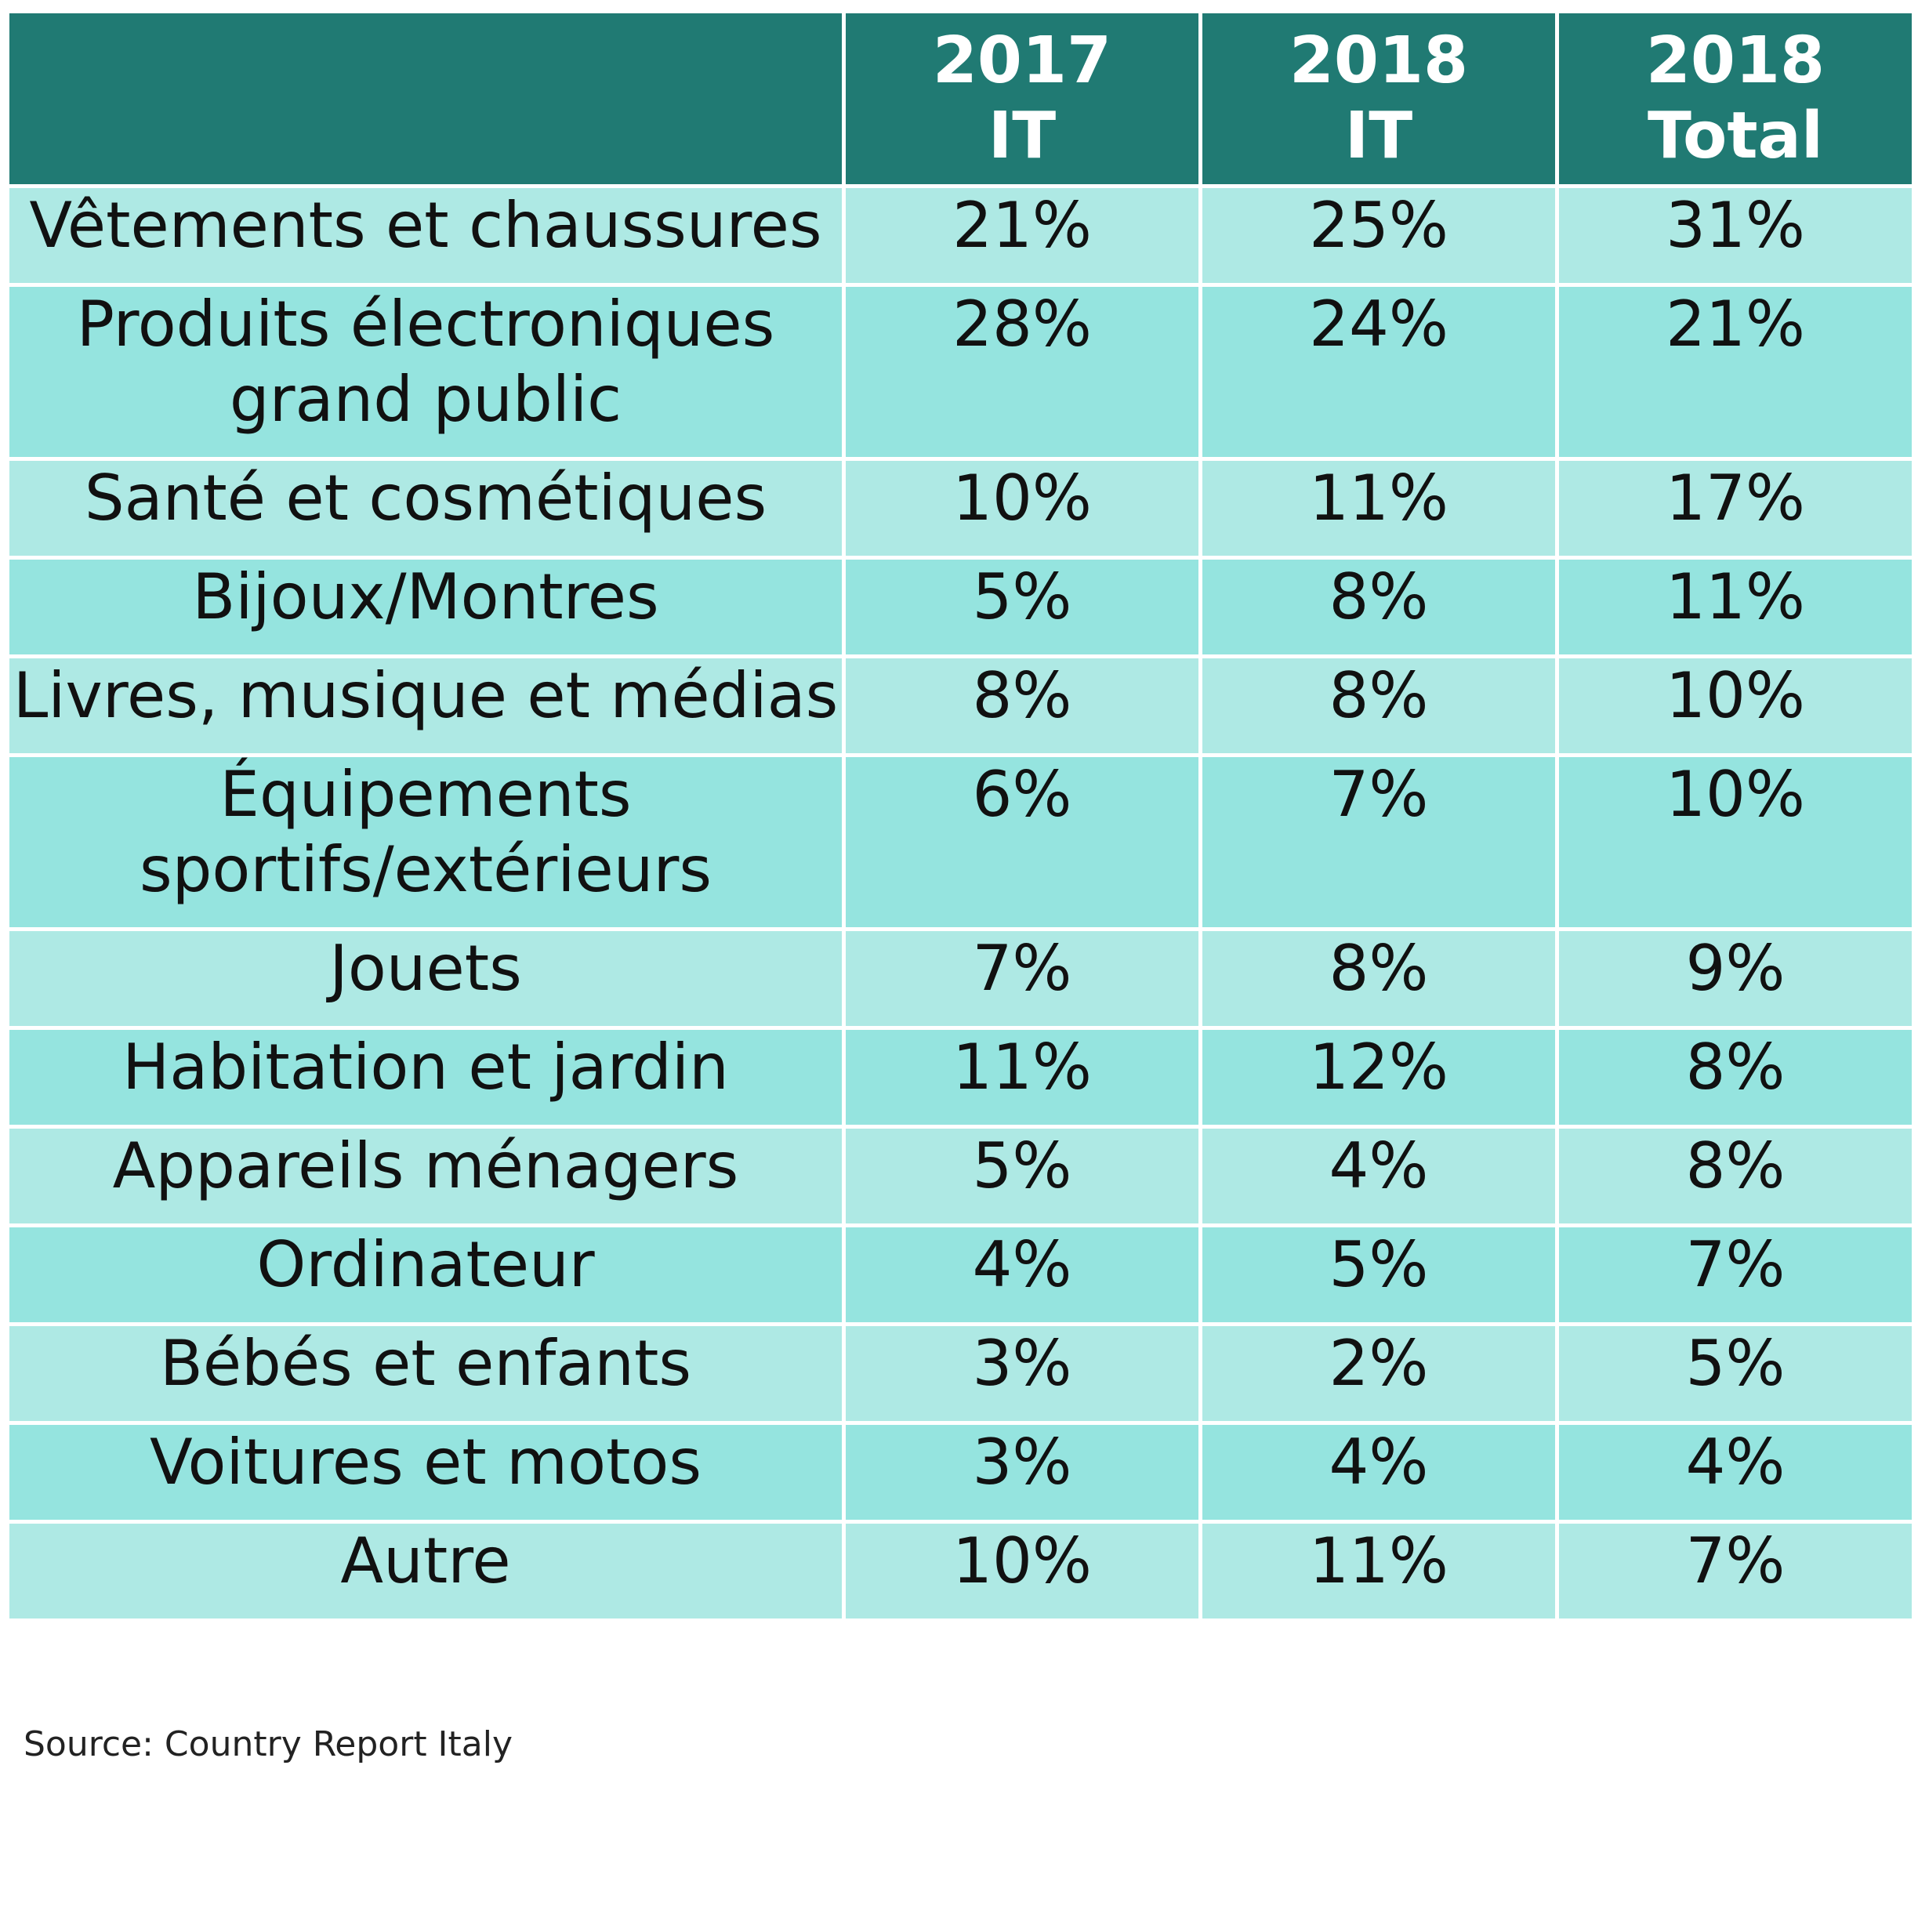  I want to click on table-row: Voitures et motos 3% 4% 4%, so click(960, 1472).